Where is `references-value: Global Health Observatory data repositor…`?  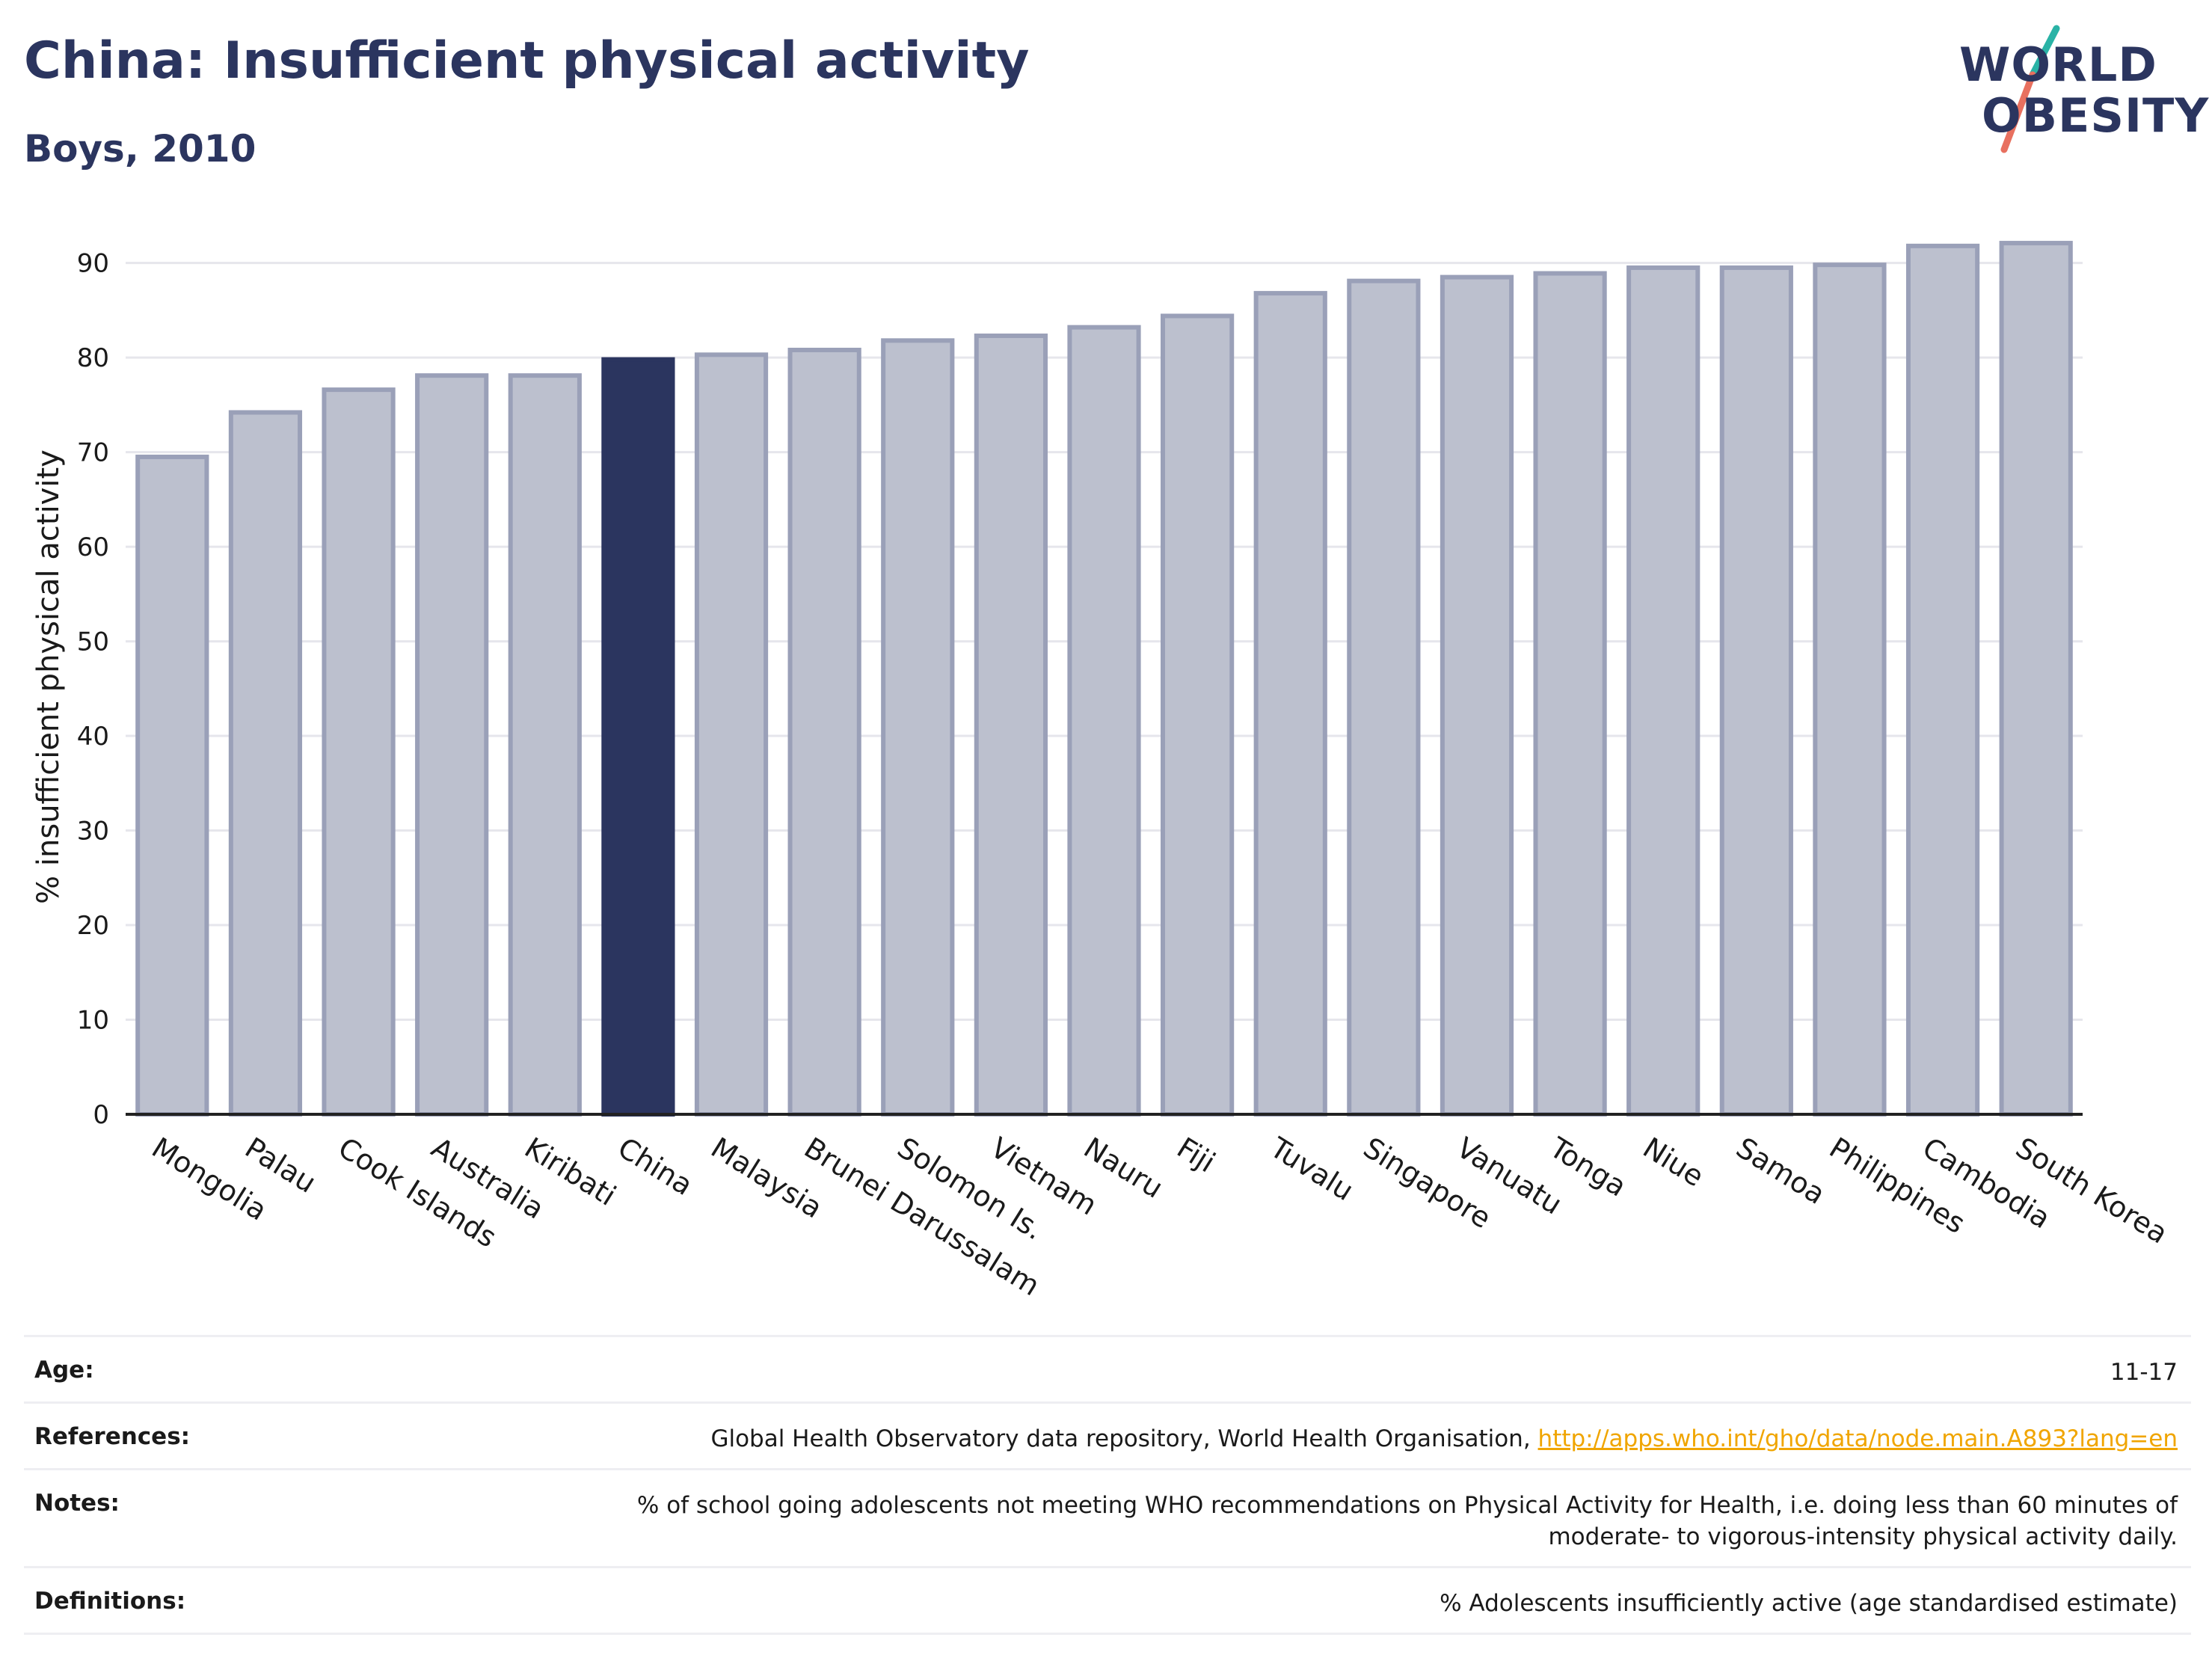 references-value: Global Health Observatory data repositor… is located at coordinates (1107, 1436).